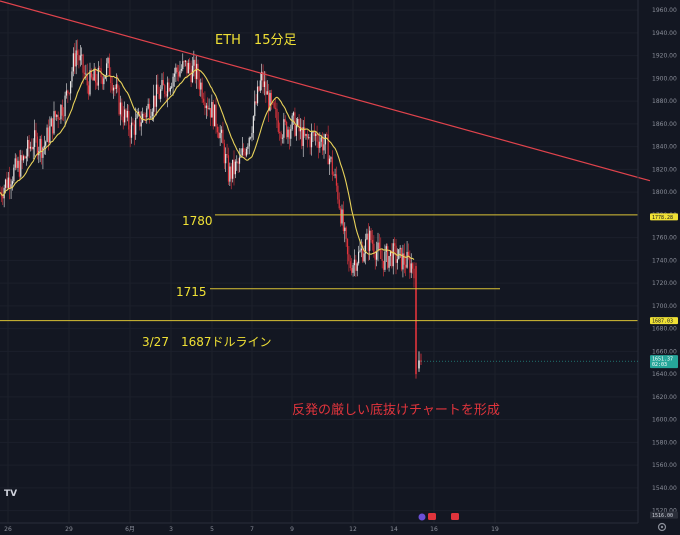 The image size is (680, 535). Describe the element at coordinates (396, 410) in the screenshot. I see `annotation-breakdown: 反発の厳しい底抜けチャートを形成` at that location.